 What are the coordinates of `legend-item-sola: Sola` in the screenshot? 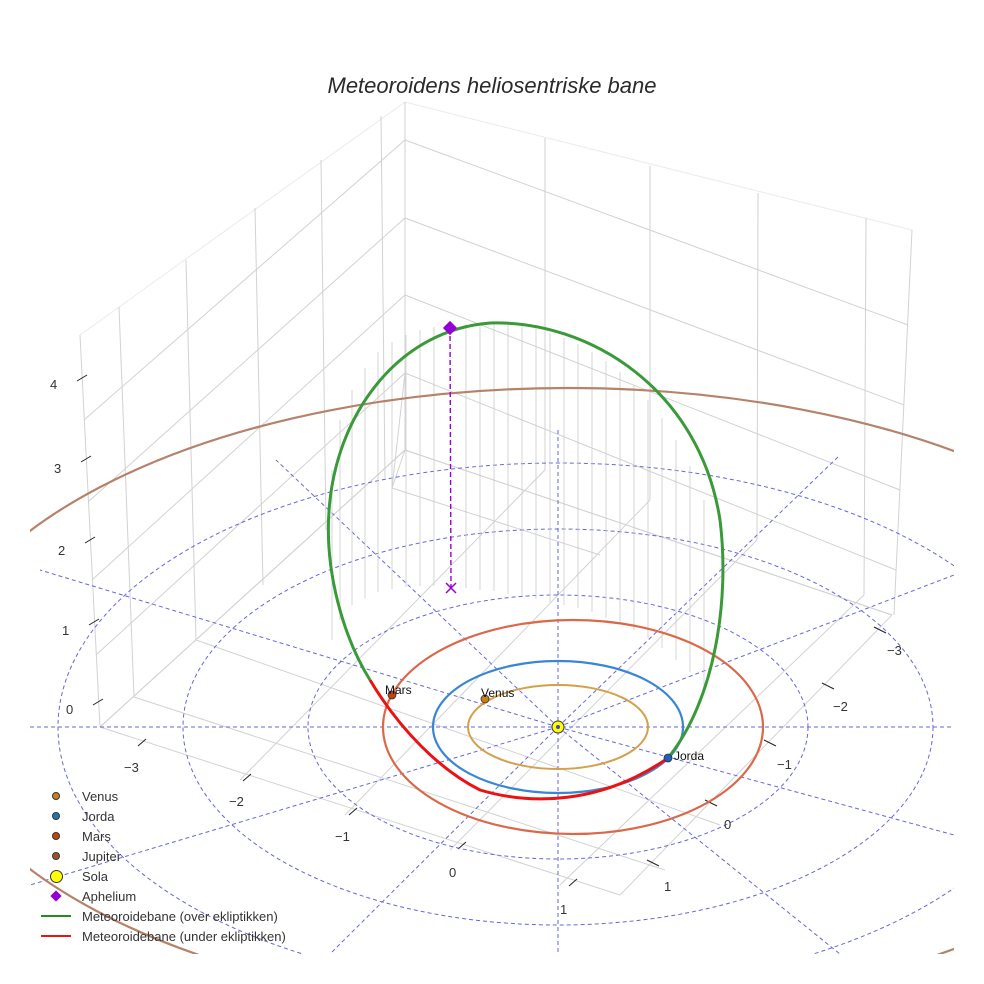 It's located at (161, 876).